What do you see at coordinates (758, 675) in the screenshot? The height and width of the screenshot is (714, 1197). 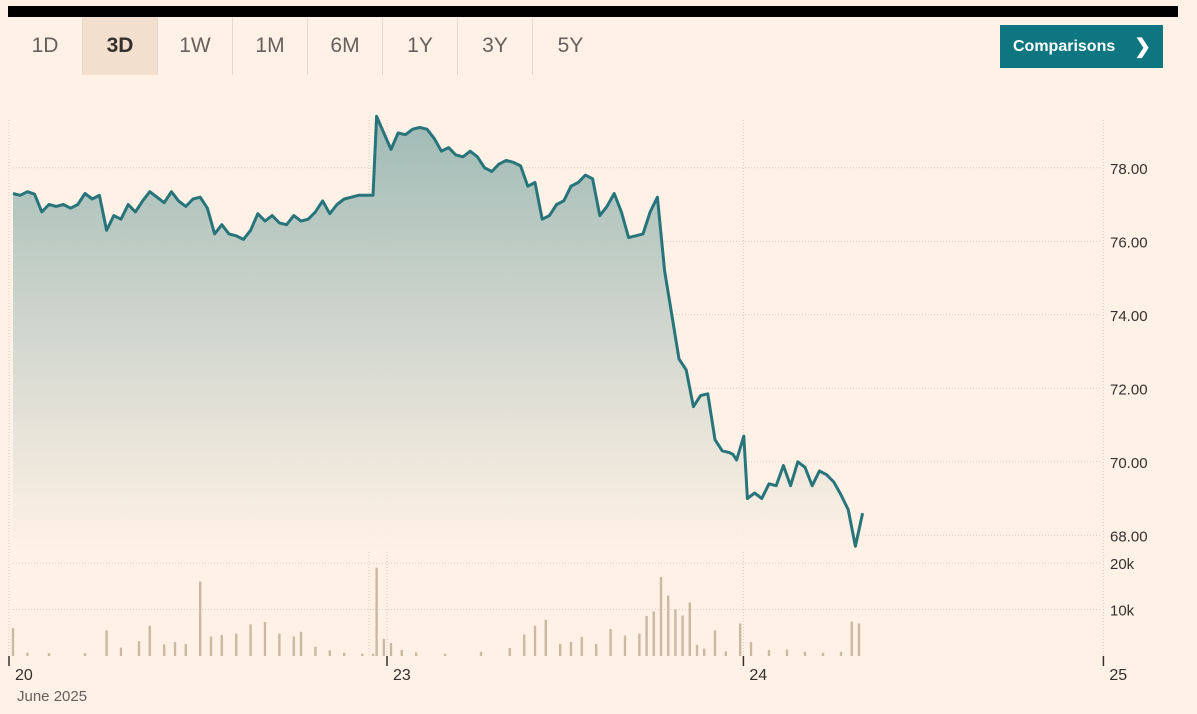 I see `x-tick-label: 24` at bounding box center [758, 675].